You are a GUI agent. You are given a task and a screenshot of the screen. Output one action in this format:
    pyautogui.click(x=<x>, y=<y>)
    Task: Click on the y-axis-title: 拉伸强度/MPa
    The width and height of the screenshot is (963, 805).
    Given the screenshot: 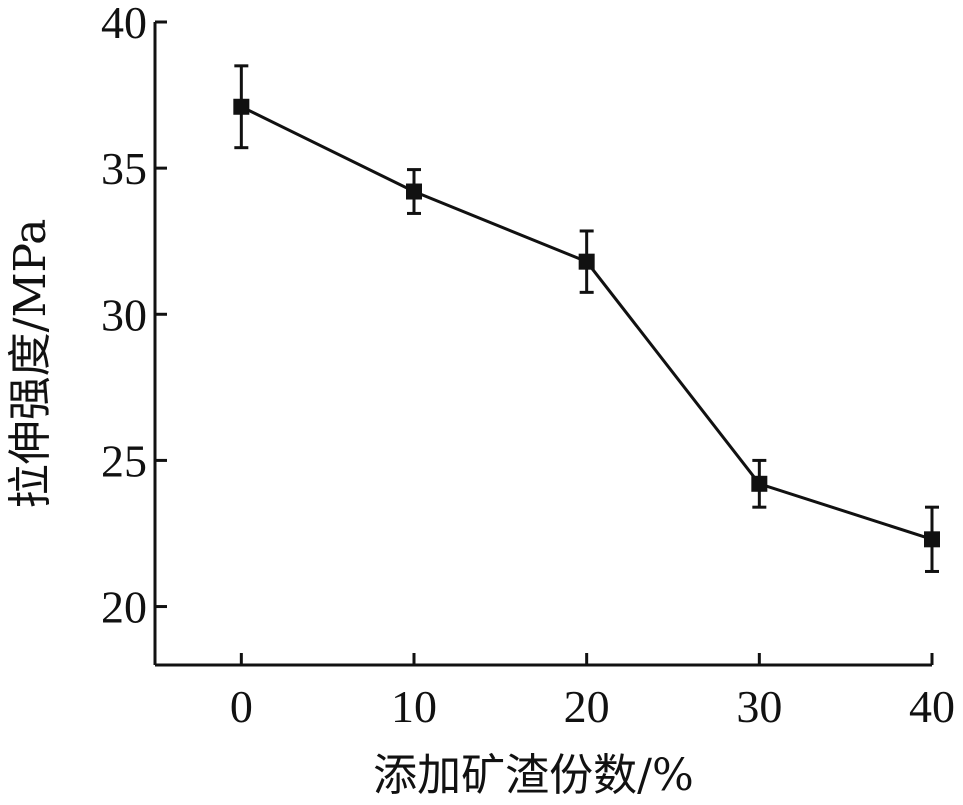 What is the action you would take?
    pyautogui.click(x=30, y=364)
    